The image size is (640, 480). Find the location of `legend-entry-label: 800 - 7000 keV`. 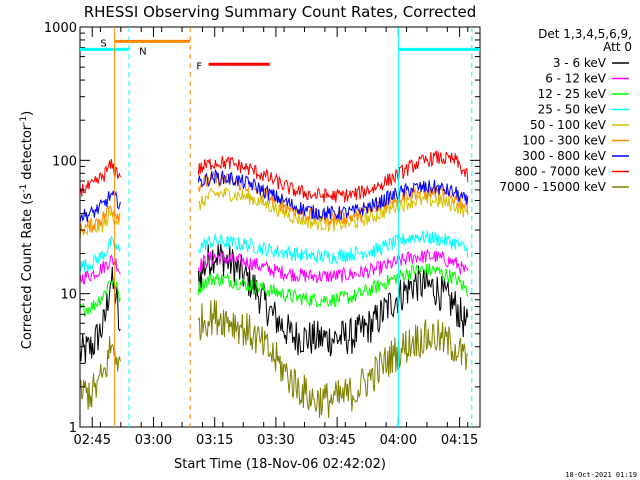

legend-entry-label: 800 - 7000 keV is located at coordinates (561, 172).